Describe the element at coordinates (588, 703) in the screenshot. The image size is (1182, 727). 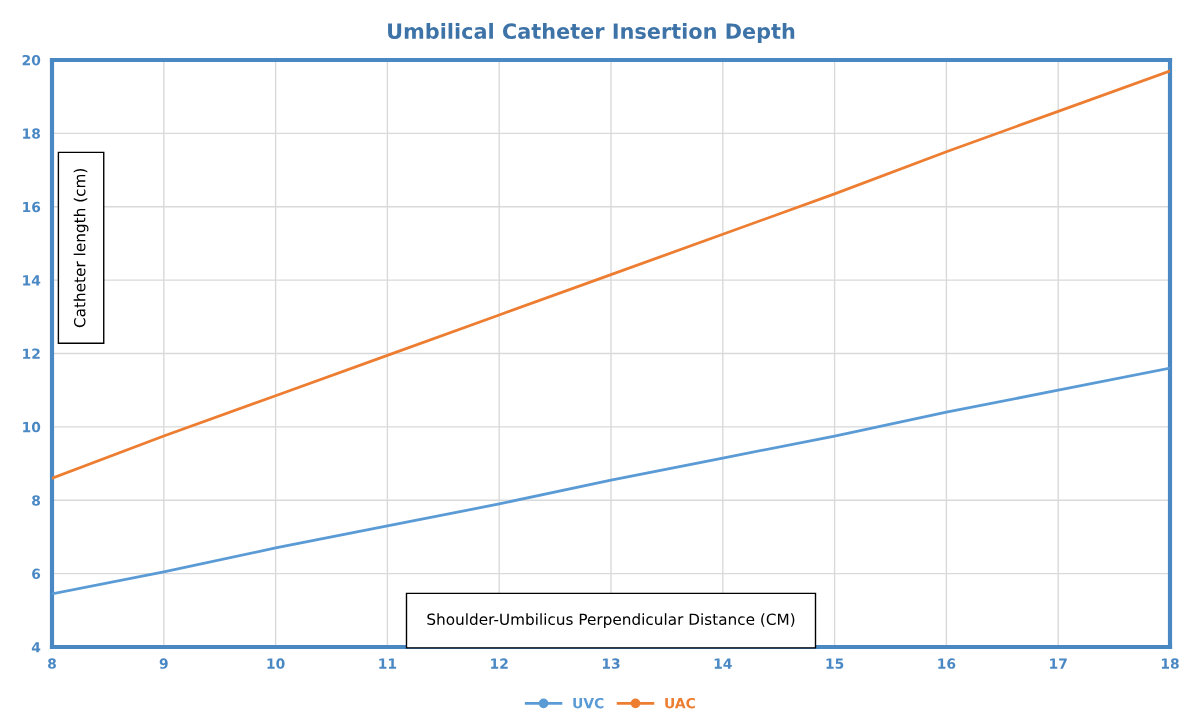
I see `legend-label: UVC` at that location.